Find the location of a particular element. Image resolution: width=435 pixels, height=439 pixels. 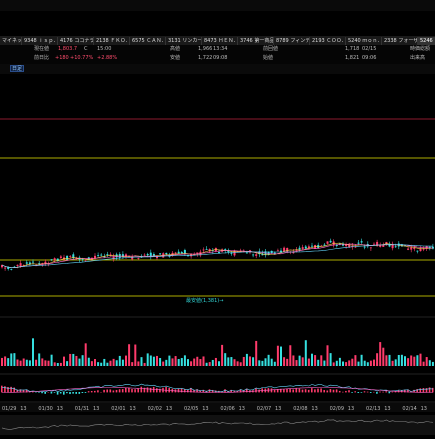

tab-stock: 2193 ＣＯＯ． is located at coordinates (328, 41).